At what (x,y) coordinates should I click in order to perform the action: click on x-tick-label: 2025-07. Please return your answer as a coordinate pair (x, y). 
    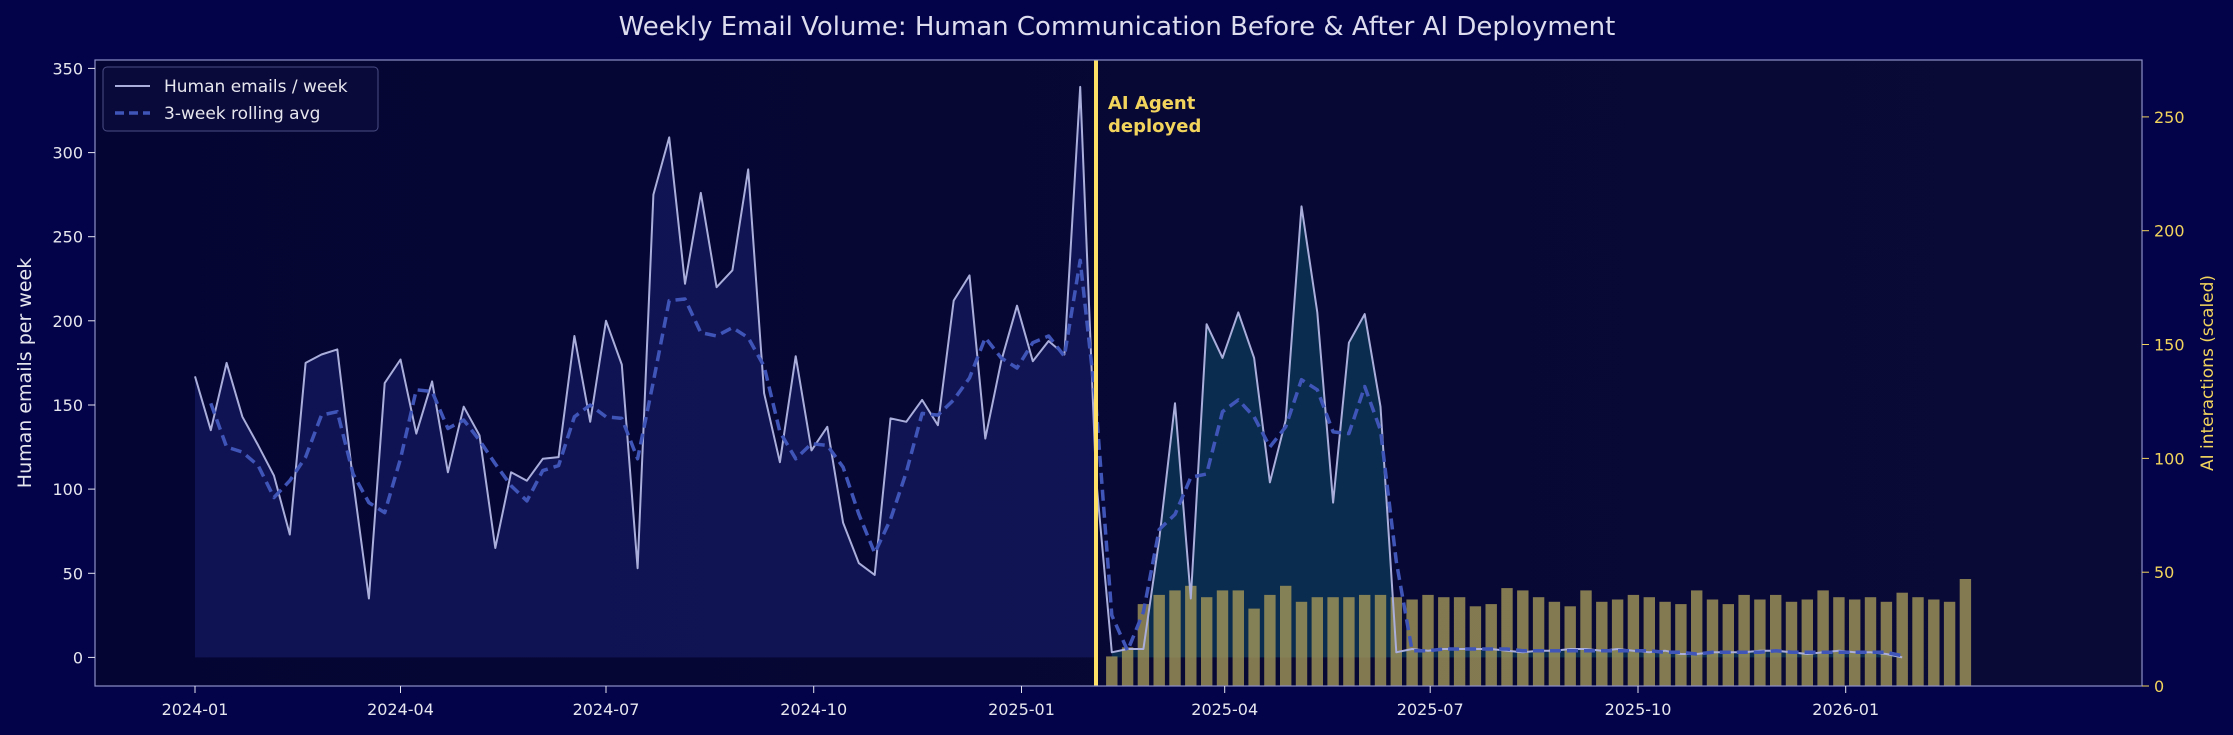
    Looking at the image, I should click on (1430, 709).